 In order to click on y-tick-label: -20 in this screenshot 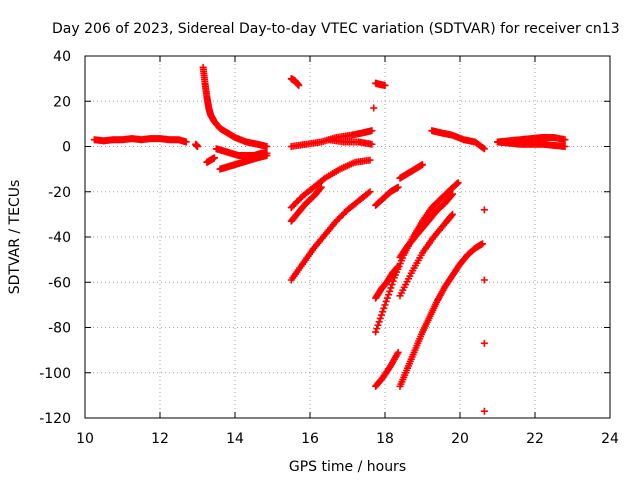, I will do `click(59, 193)`.